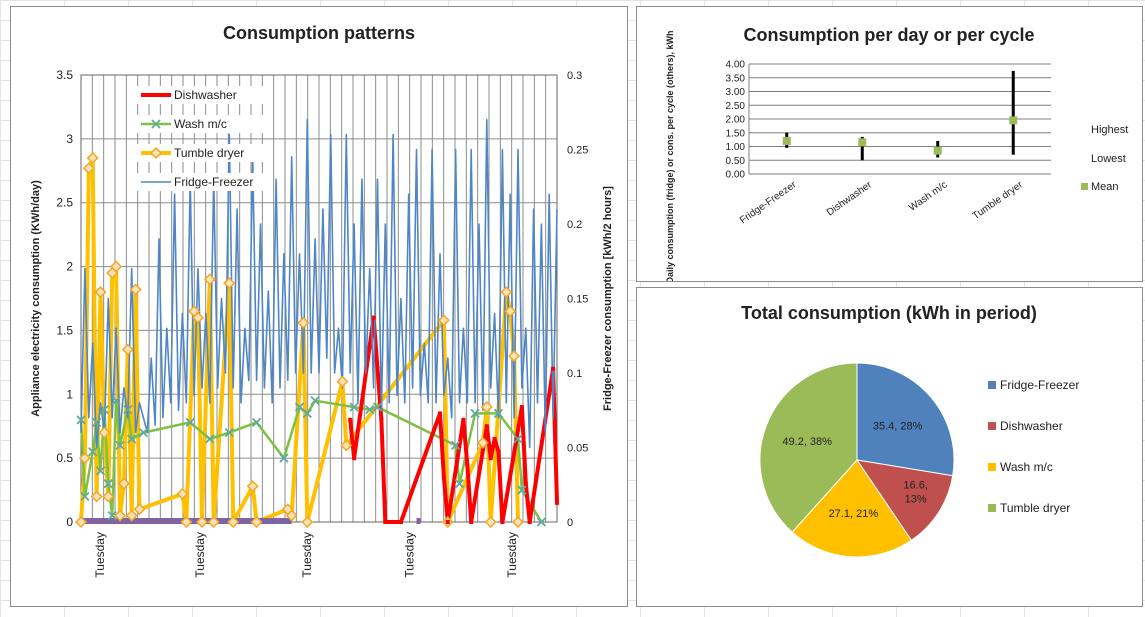  I want to click on y-tick-label: 0.00, so click(736, 175).